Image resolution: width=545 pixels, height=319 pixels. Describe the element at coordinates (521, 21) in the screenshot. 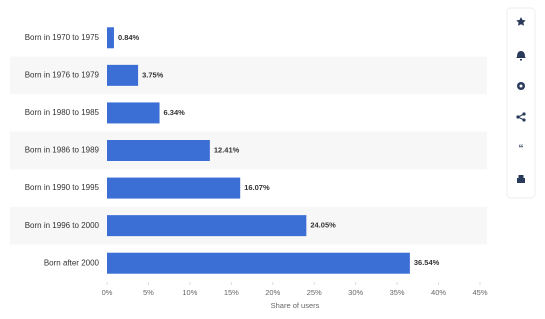

I see `star-icon` at that location.